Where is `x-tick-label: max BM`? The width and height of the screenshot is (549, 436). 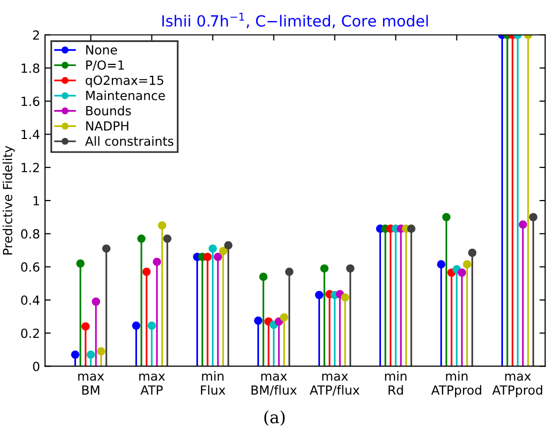
x-tick-label: max BM is located at coordinates (91, 384).